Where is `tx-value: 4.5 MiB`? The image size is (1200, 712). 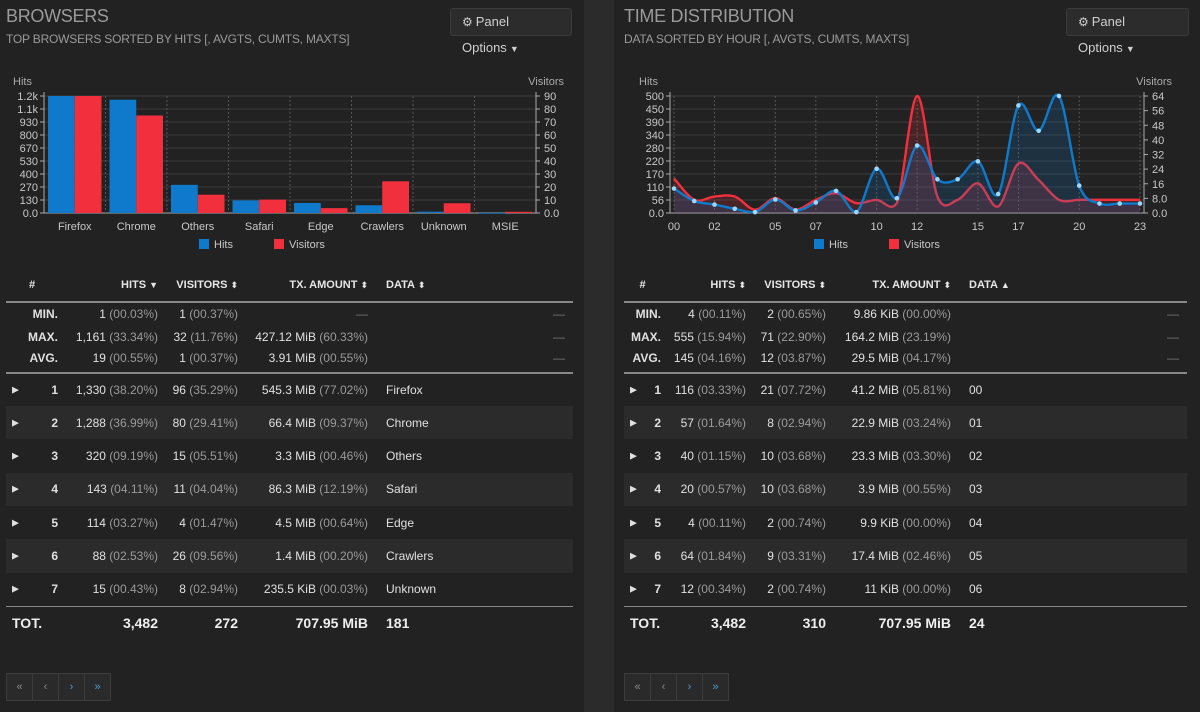 tx-value: 4.5 MiB is located at coordinates (295, 522).